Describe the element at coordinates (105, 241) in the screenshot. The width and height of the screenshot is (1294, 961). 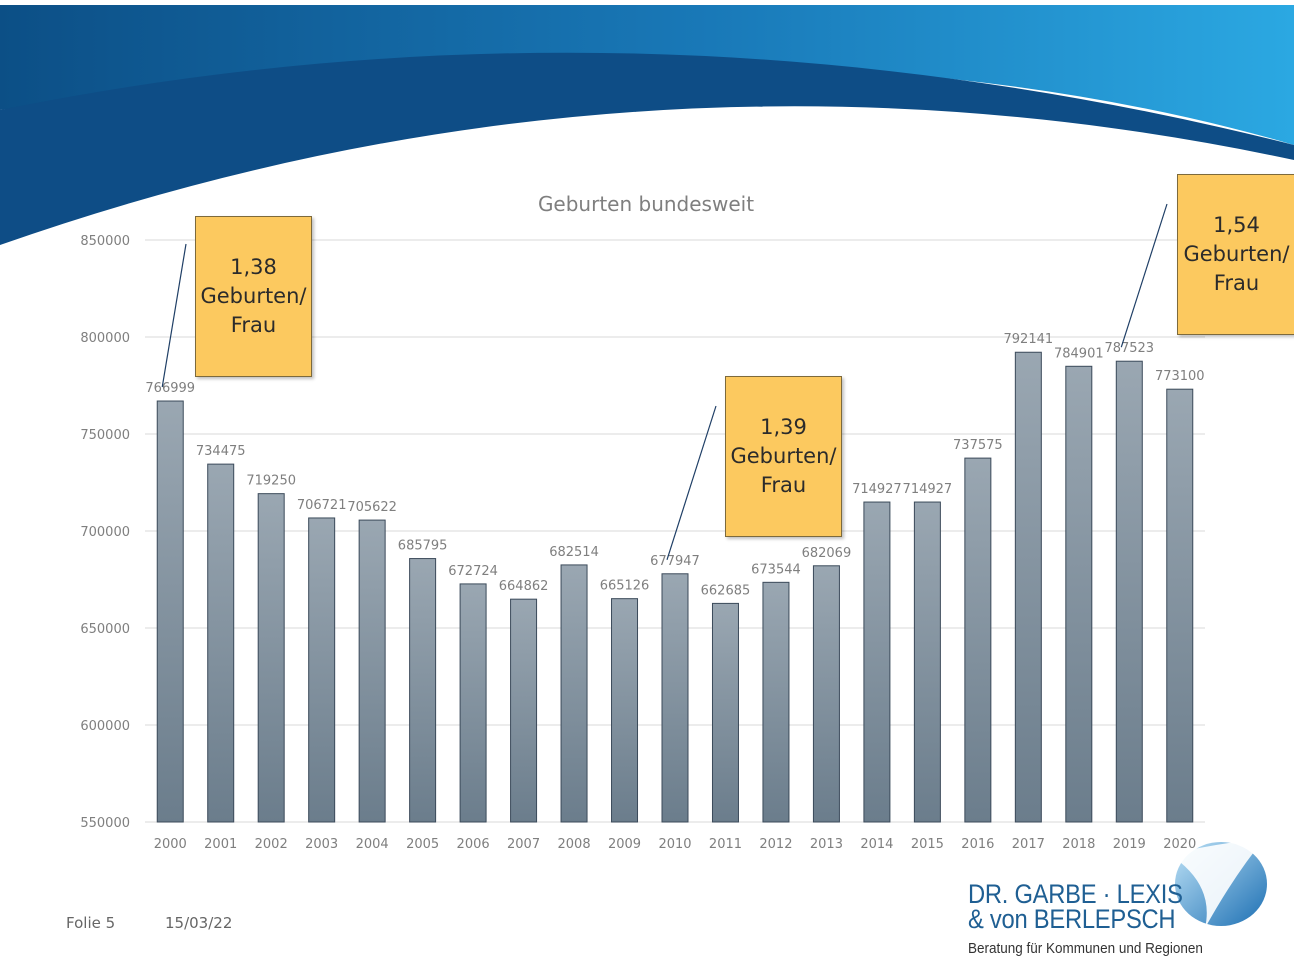
I see `y-tick-label: 850000` at that location.